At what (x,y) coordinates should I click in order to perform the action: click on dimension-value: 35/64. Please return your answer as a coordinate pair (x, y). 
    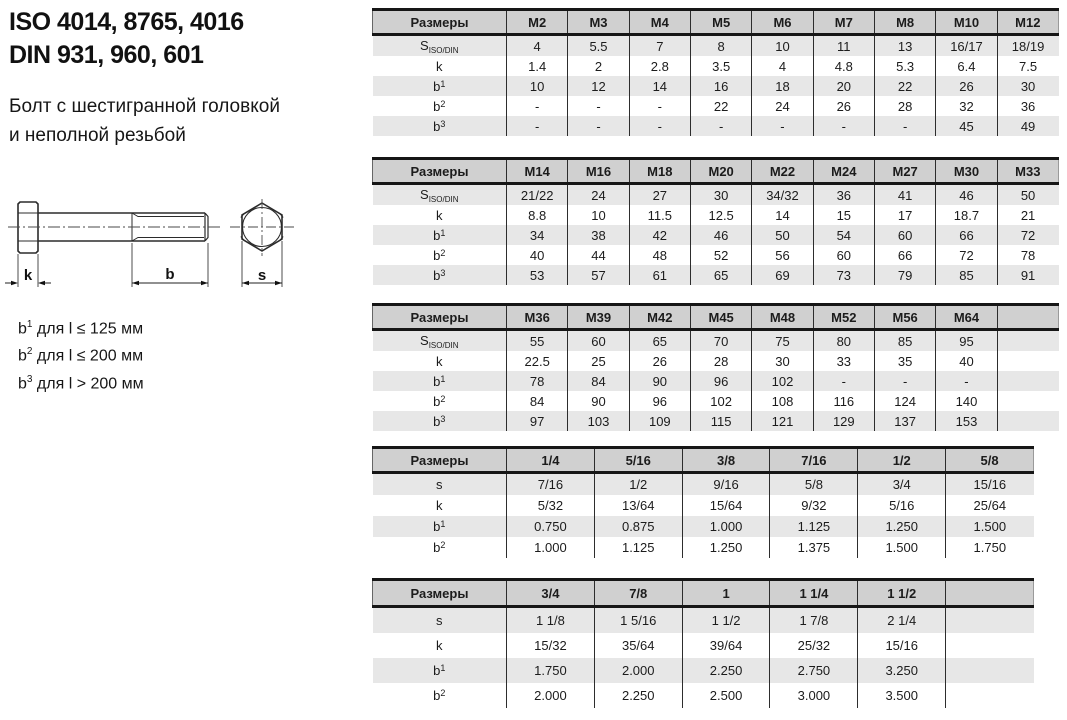
    Looking at the image, I should click on (638, 645).